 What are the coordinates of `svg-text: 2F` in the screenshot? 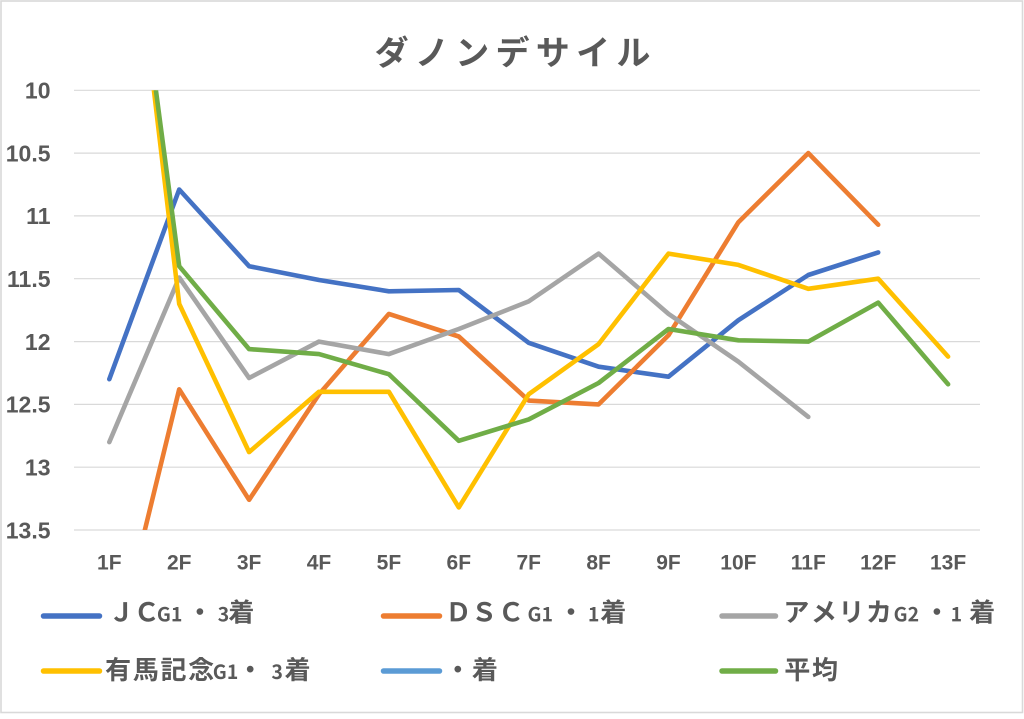 It's located at (179, 563).